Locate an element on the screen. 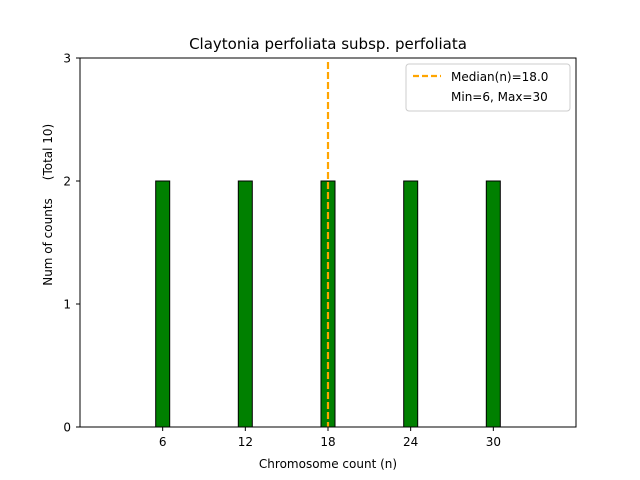  x-axis-label: Chromosome count (n) is located at coordinates (328, 464).